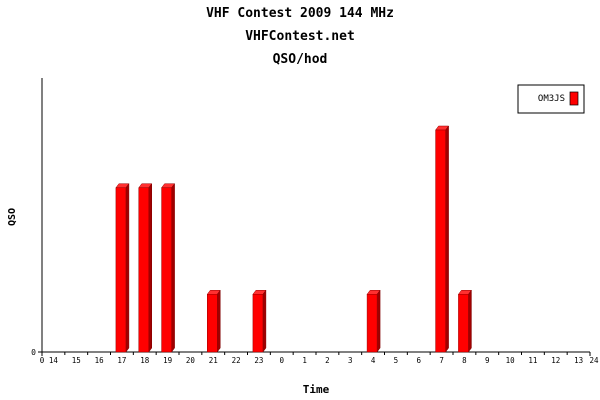 This screenshot has width=600, height=400. Describe the element at coordinates (258, 360) in the screenshot. I see `x-tick-label: 23` at that location.